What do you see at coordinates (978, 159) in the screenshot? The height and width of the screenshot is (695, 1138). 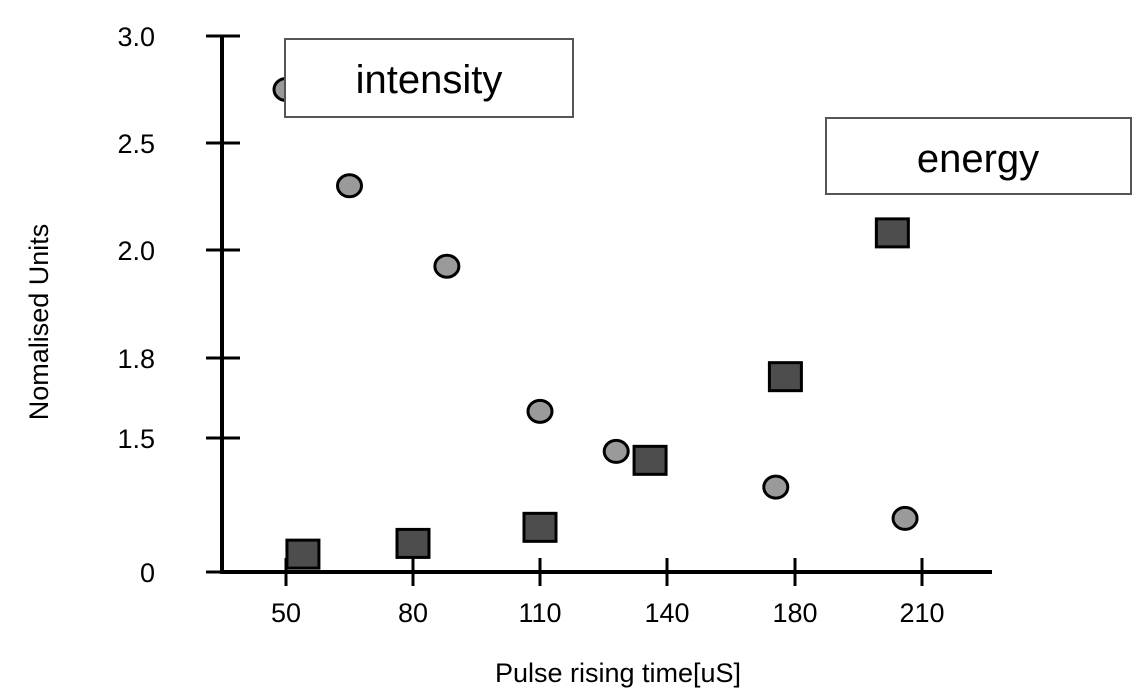 I see `energy-legend-label: energy` at bounding box center [978, 159].